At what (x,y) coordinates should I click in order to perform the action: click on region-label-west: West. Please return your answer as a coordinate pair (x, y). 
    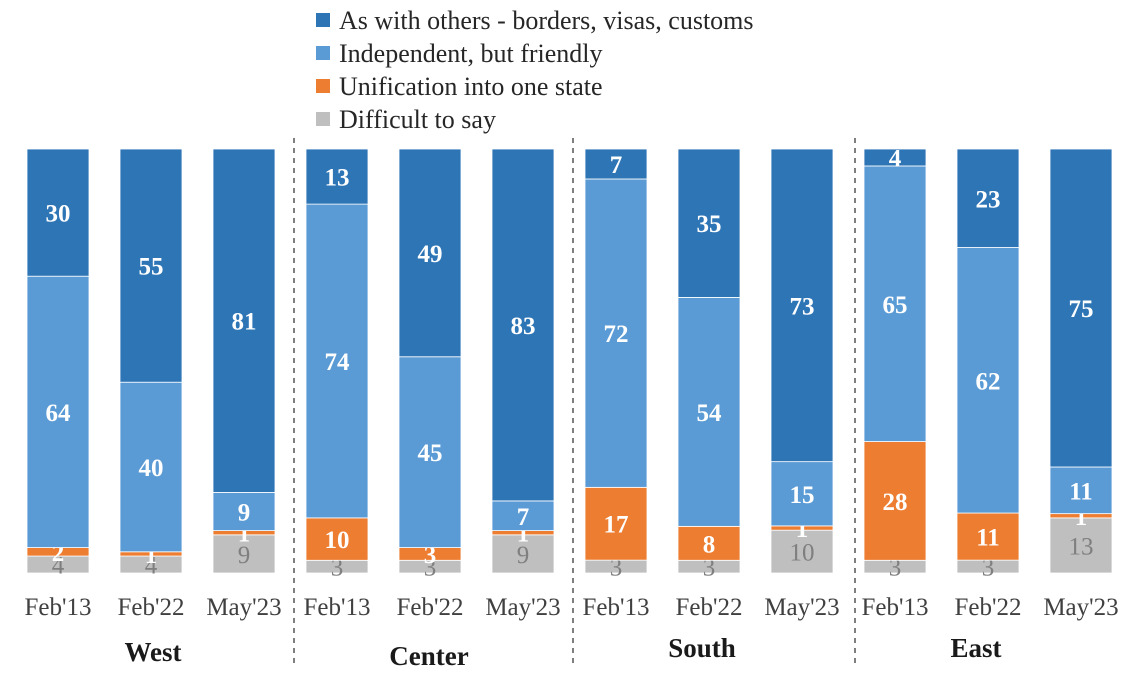
    Looking at the image, I should click on (153, 652).